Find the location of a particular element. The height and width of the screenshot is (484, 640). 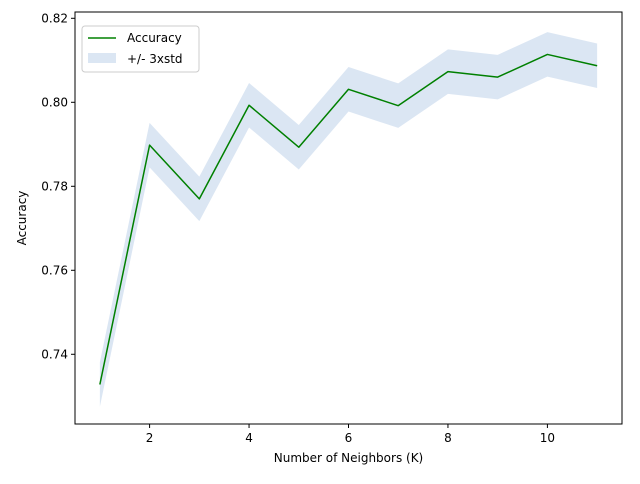

x-tick-label: 2 is located at coordinates (150, 438).